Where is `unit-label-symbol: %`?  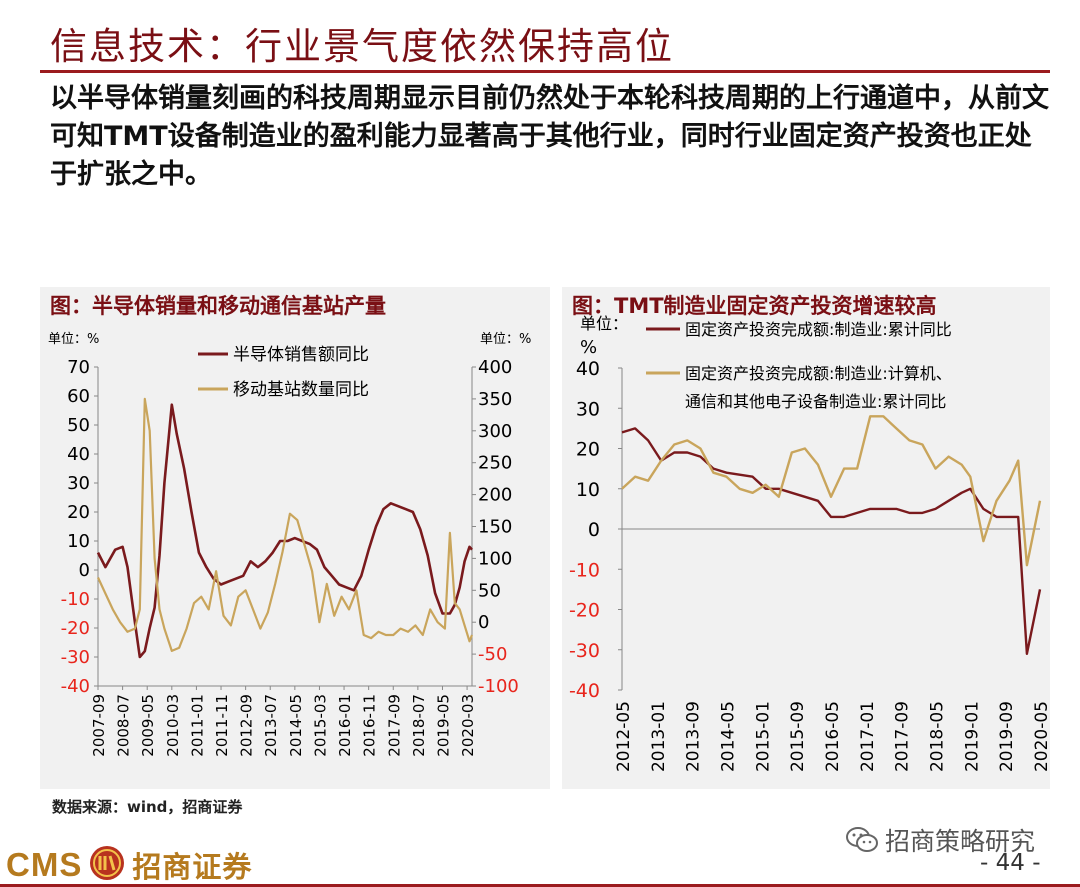
unit-label-symbol: % is located at coordinates (588, 347).